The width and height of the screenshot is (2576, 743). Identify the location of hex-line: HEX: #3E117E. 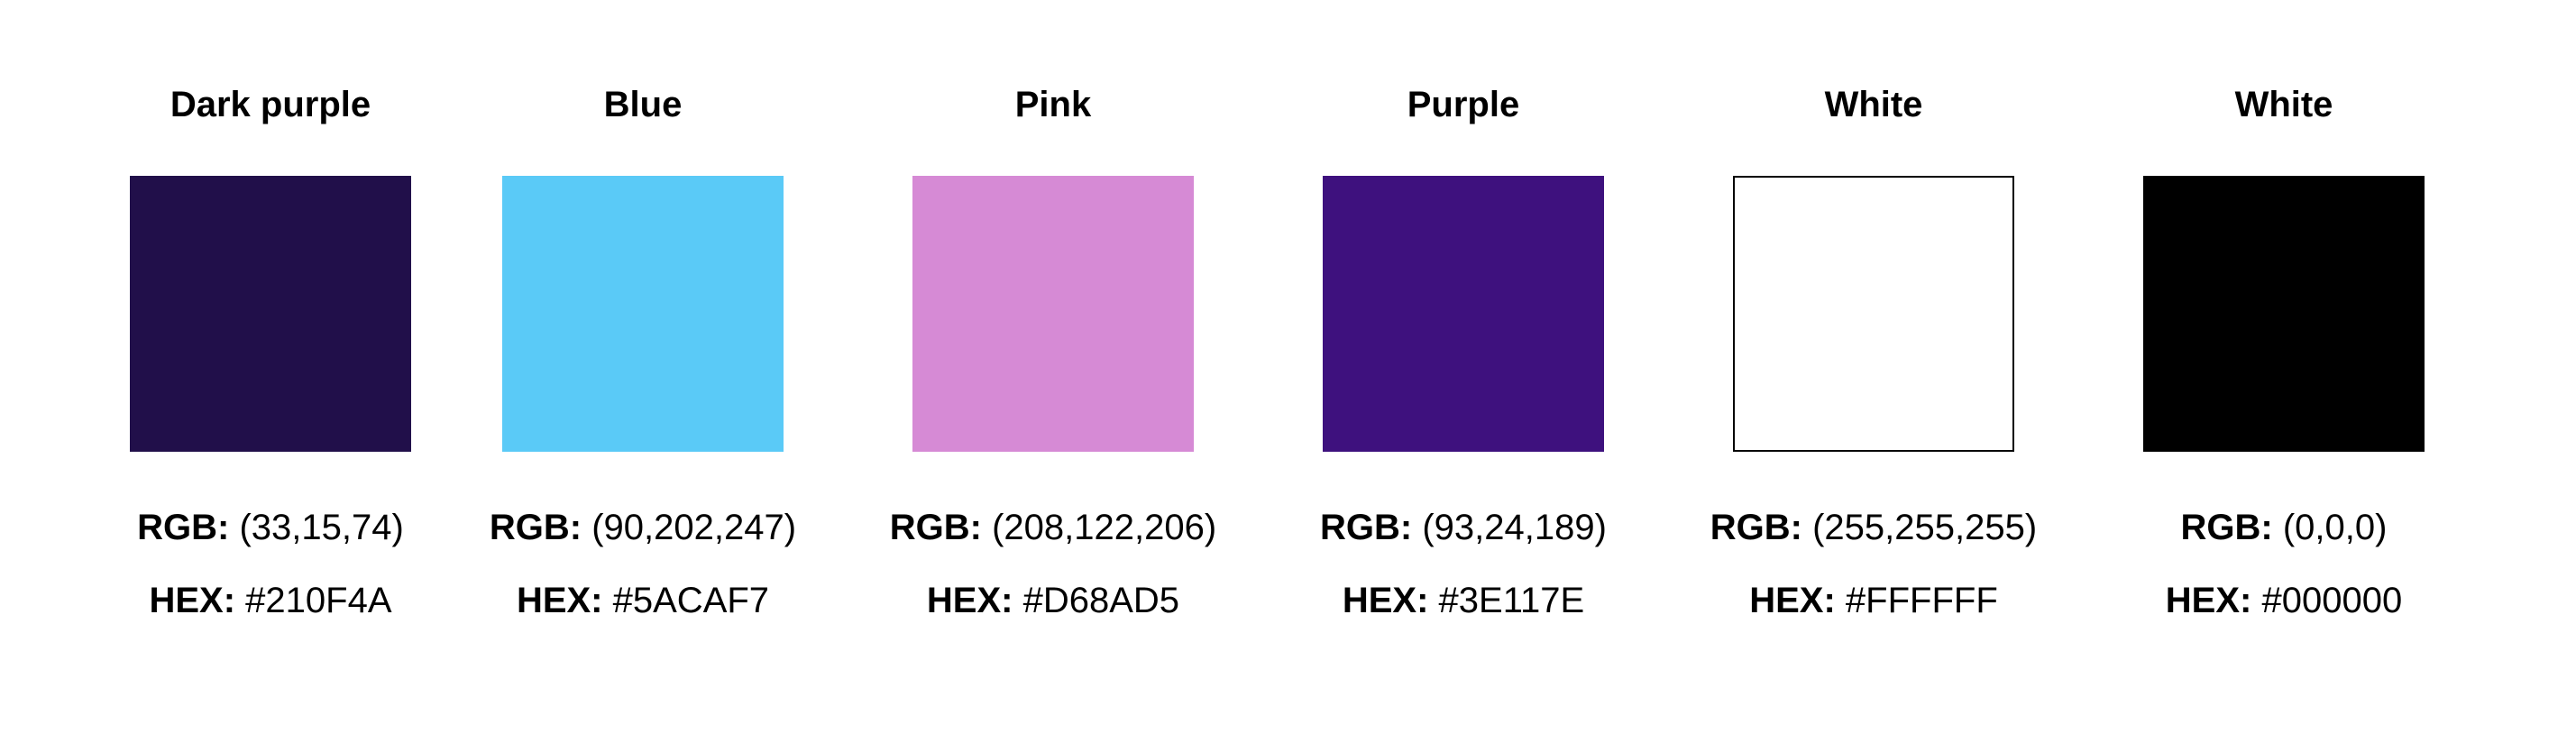
(1463, 600).